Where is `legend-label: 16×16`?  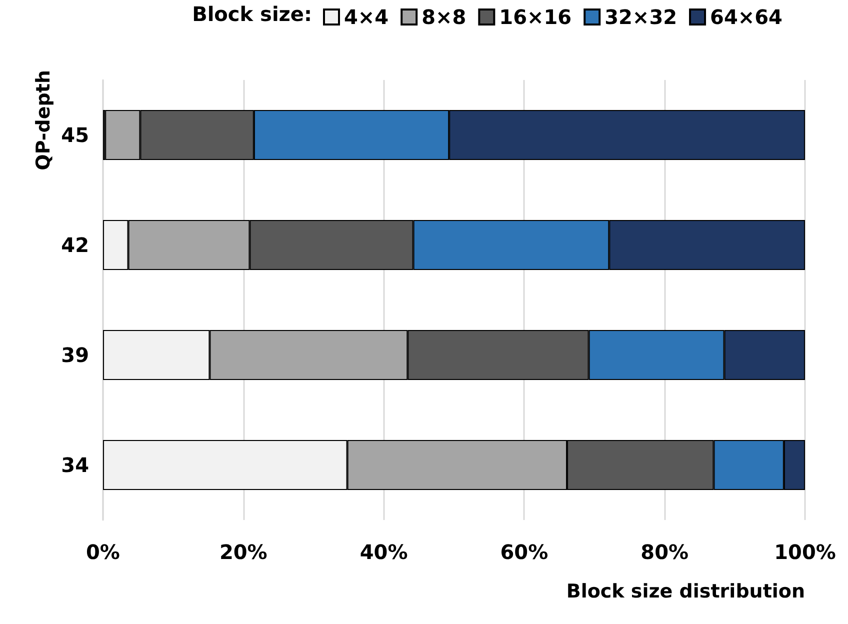
legend-label: 16×16 is located at coordinates (535, 17).